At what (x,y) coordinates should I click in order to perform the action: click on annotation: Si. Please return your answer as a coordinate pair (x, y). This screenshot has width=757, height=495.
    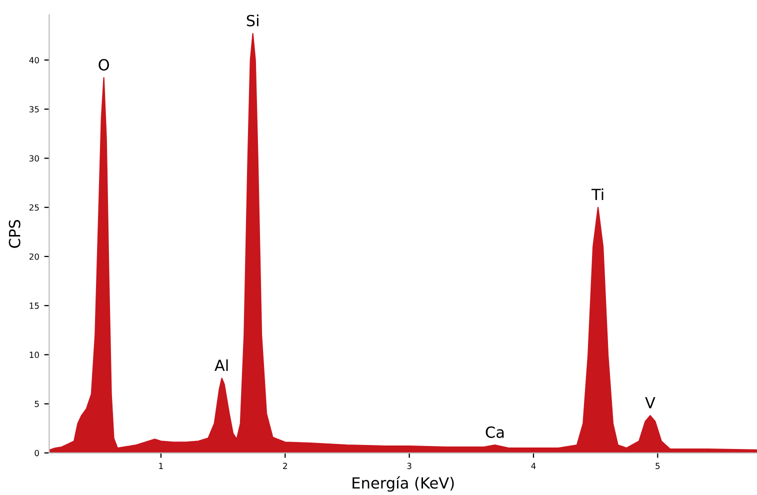
    Looking at the image, I should click on (252, 20).